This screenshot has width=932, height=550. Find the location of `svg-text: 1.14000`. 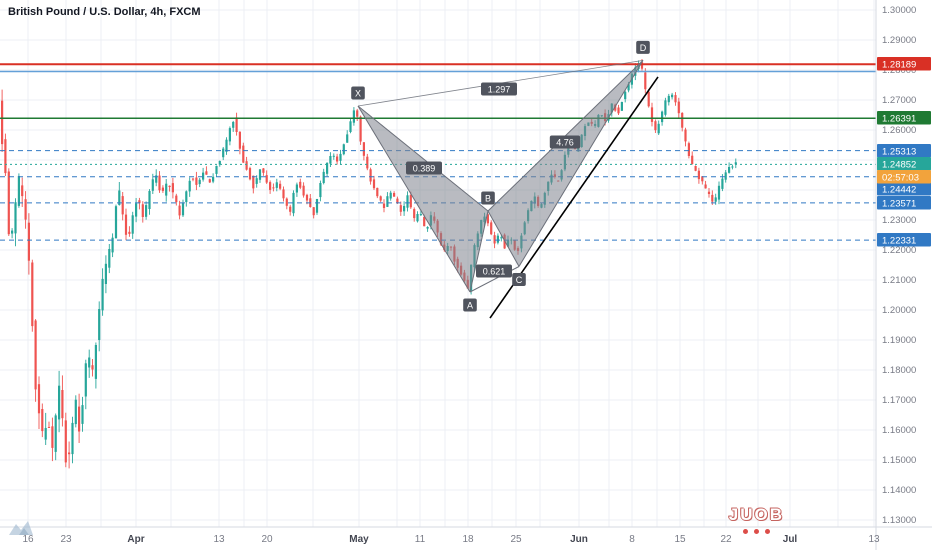

svg-text: 1.14000 is located at coordinates (899, 490).